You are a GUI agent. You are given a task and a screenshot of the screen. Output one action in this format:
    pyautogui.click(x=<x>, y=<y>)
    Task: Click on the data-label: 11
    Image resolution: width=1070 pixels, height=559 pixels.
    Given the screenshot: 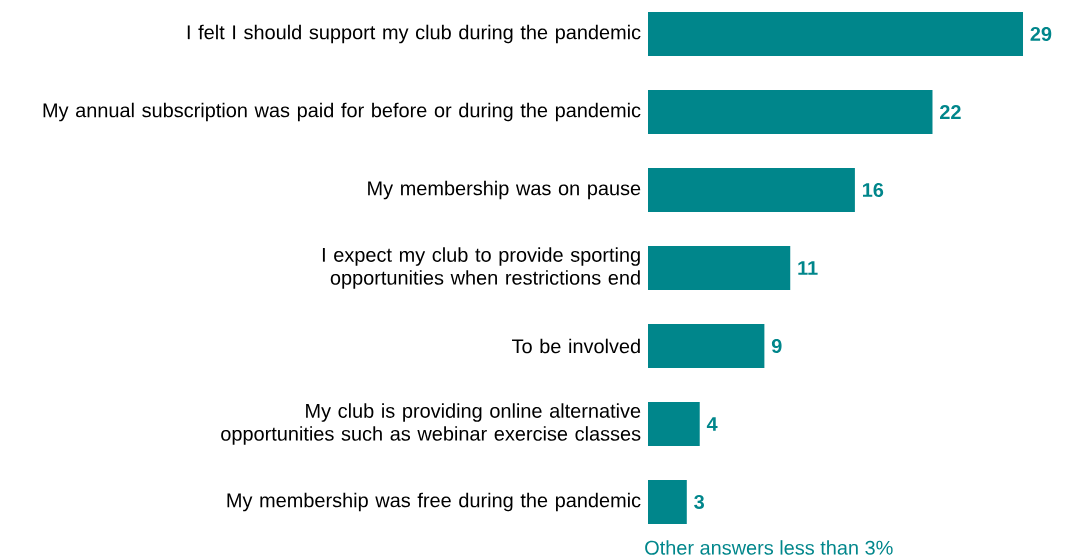 What is the action you would take?
    pyautogui.click(x=808, y=268)
    